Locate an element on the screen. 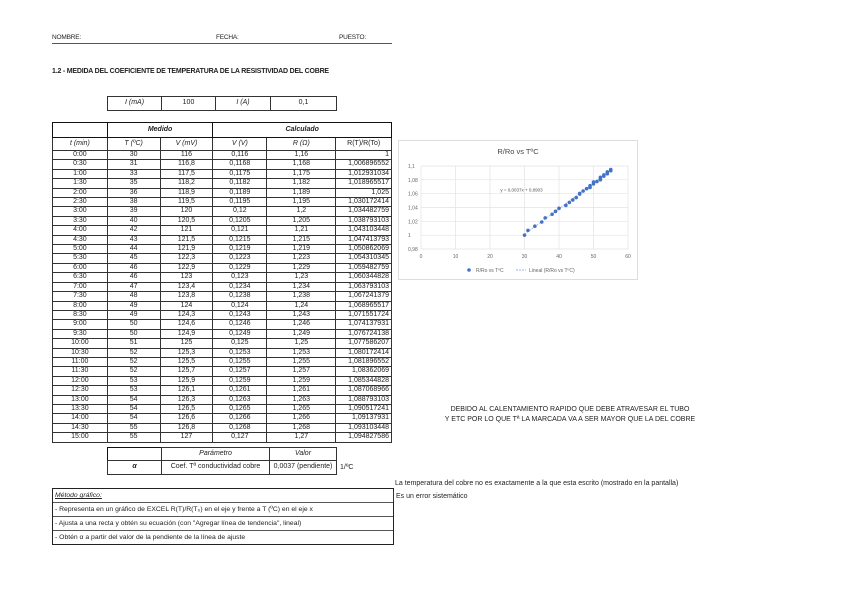  table-cell: 0,1229 is located at coordinates (240, 268).